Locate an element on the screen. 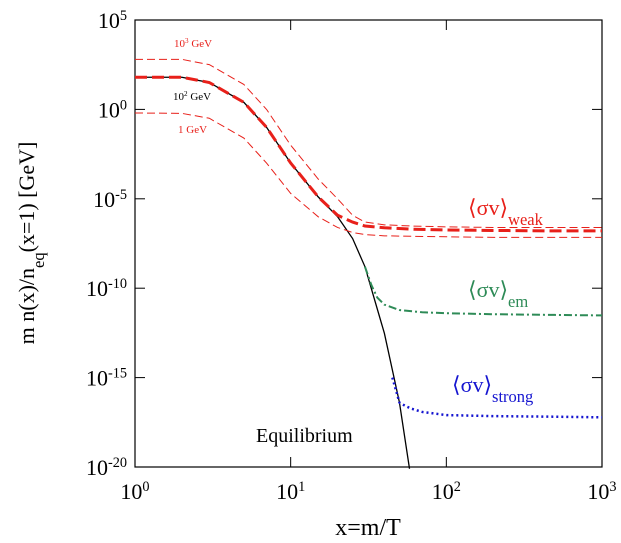  y-tick-label-part: -20 is located at coordinates (117, 463).